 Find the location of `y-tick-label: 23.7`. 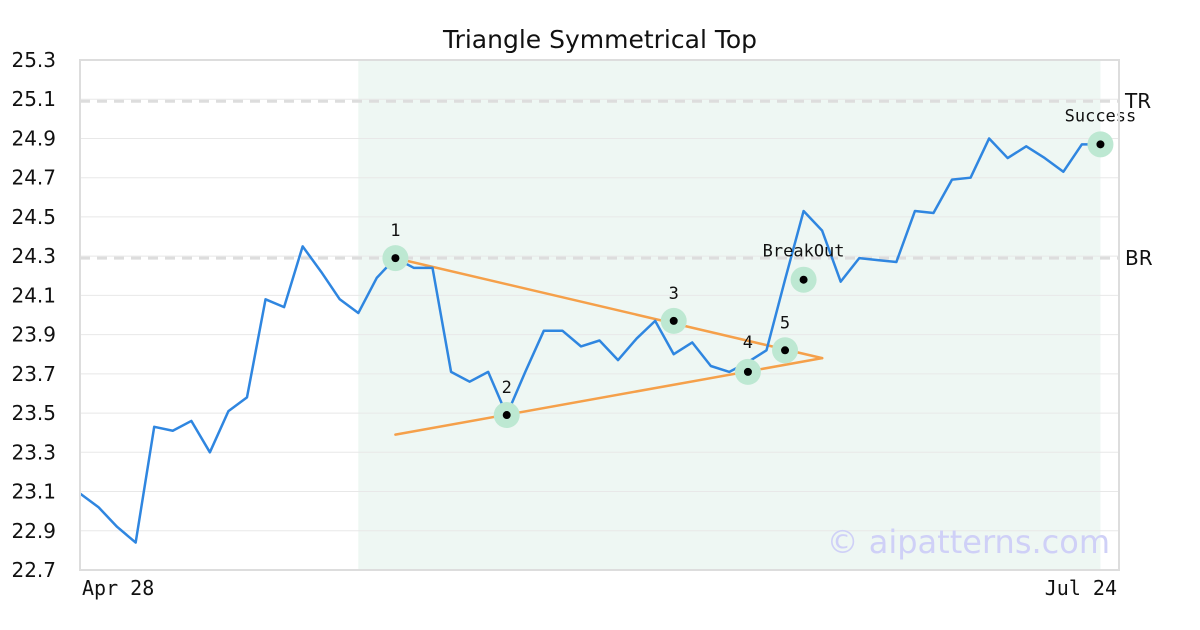

y-tick-label: 23.7 is located at coordinates (33, 374).